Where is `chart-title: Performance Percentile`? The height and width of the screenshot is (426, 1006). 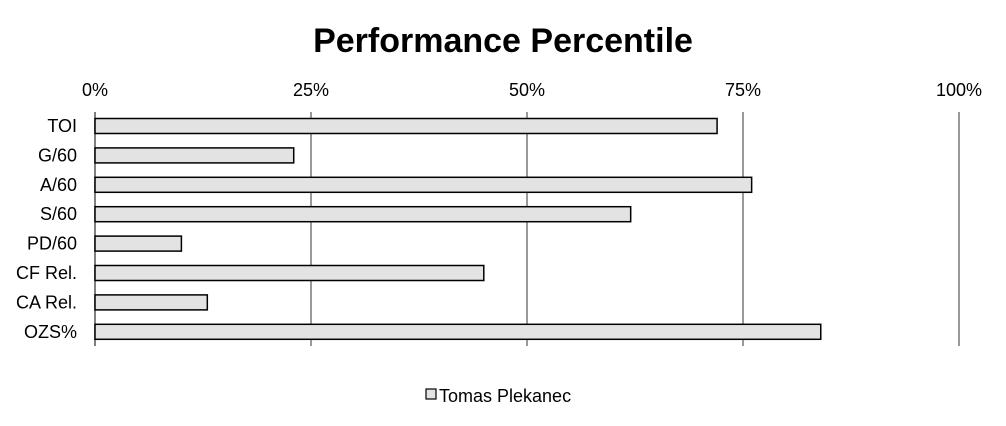
chart-title: Performance Percentile is located at coordinates (503, 41).